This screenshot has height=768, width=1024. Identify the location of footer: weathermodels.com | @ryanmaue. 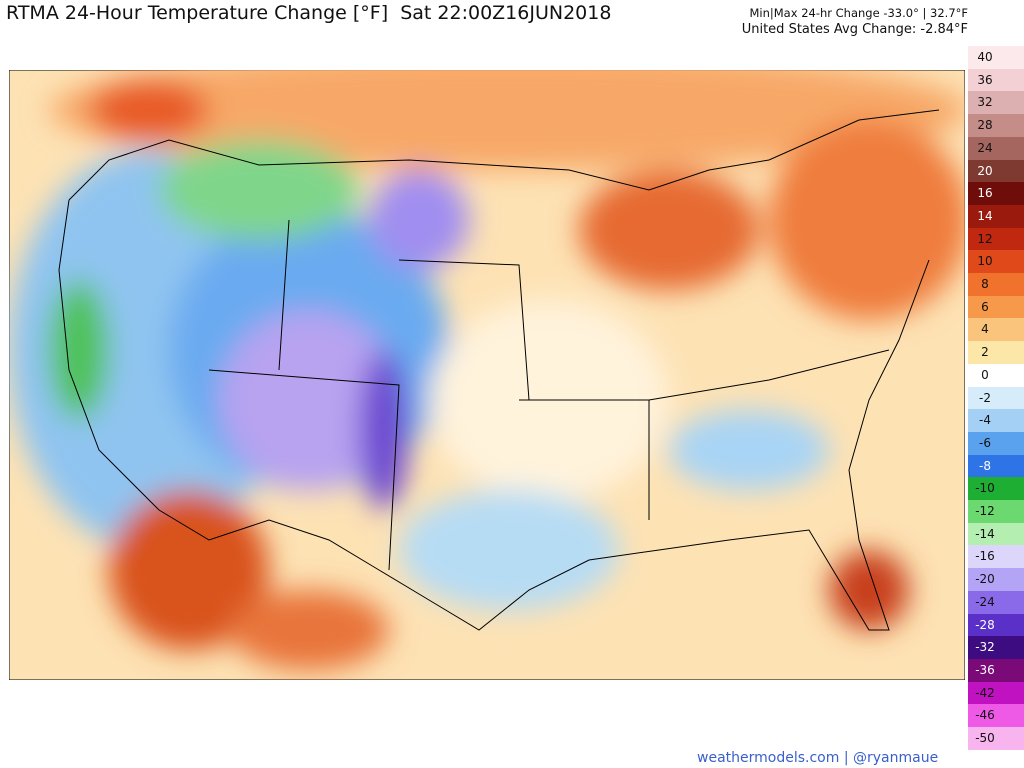
(818, 758).